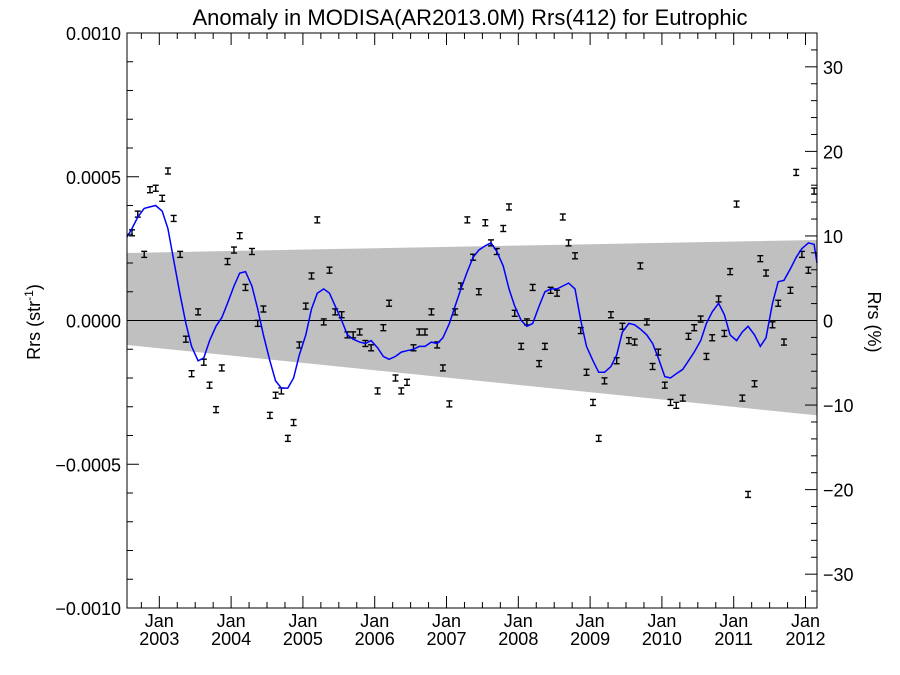 The height and width of the screenshot is (675, 900). What do you see at coordinates (838, 491) in the screenshot?
I see `right-tick-label: −20` at bounding box center [838, 491].